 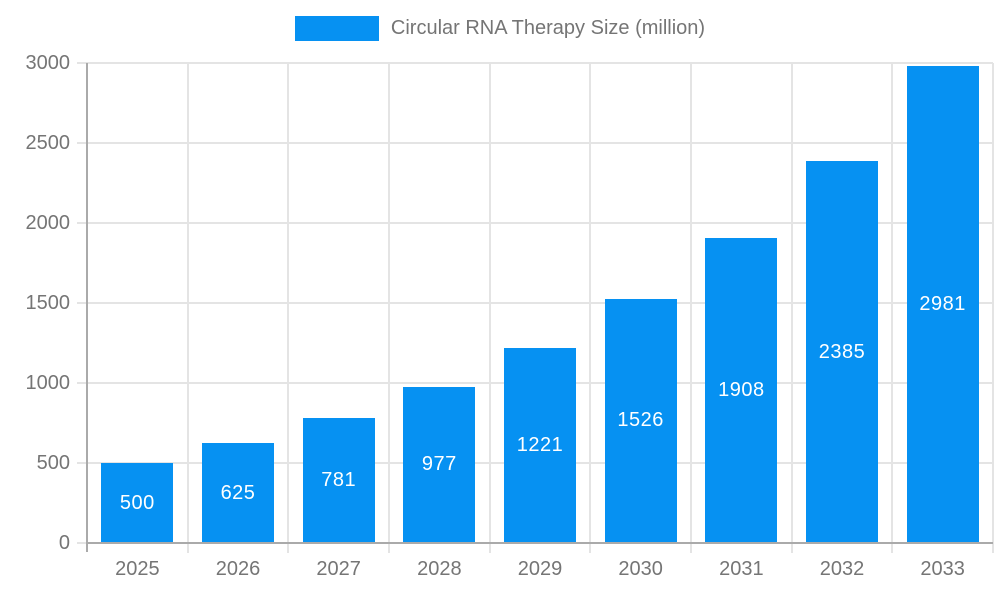 I want to click on bar-2031: 1908, so click(x=741, y=390).